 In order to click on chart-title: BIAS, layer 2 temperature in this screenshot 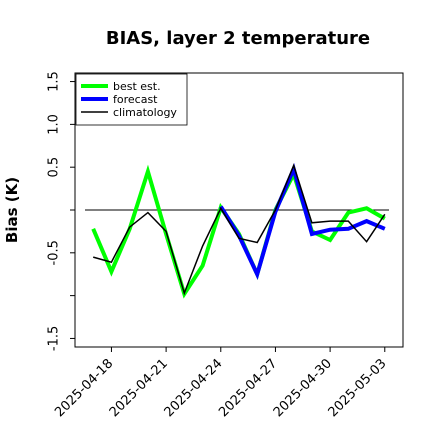, I will do `click(238, 38)`.